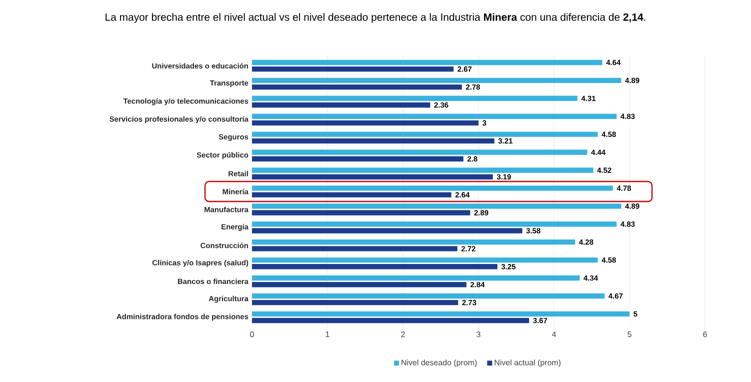 The image size is (751, 382). I want to click on chart-title: La mayor brecha entre el nivel actual vs el nivel deseado pertenece a la Industria Minera con una diferencia de 2,14., so click(376, 18).